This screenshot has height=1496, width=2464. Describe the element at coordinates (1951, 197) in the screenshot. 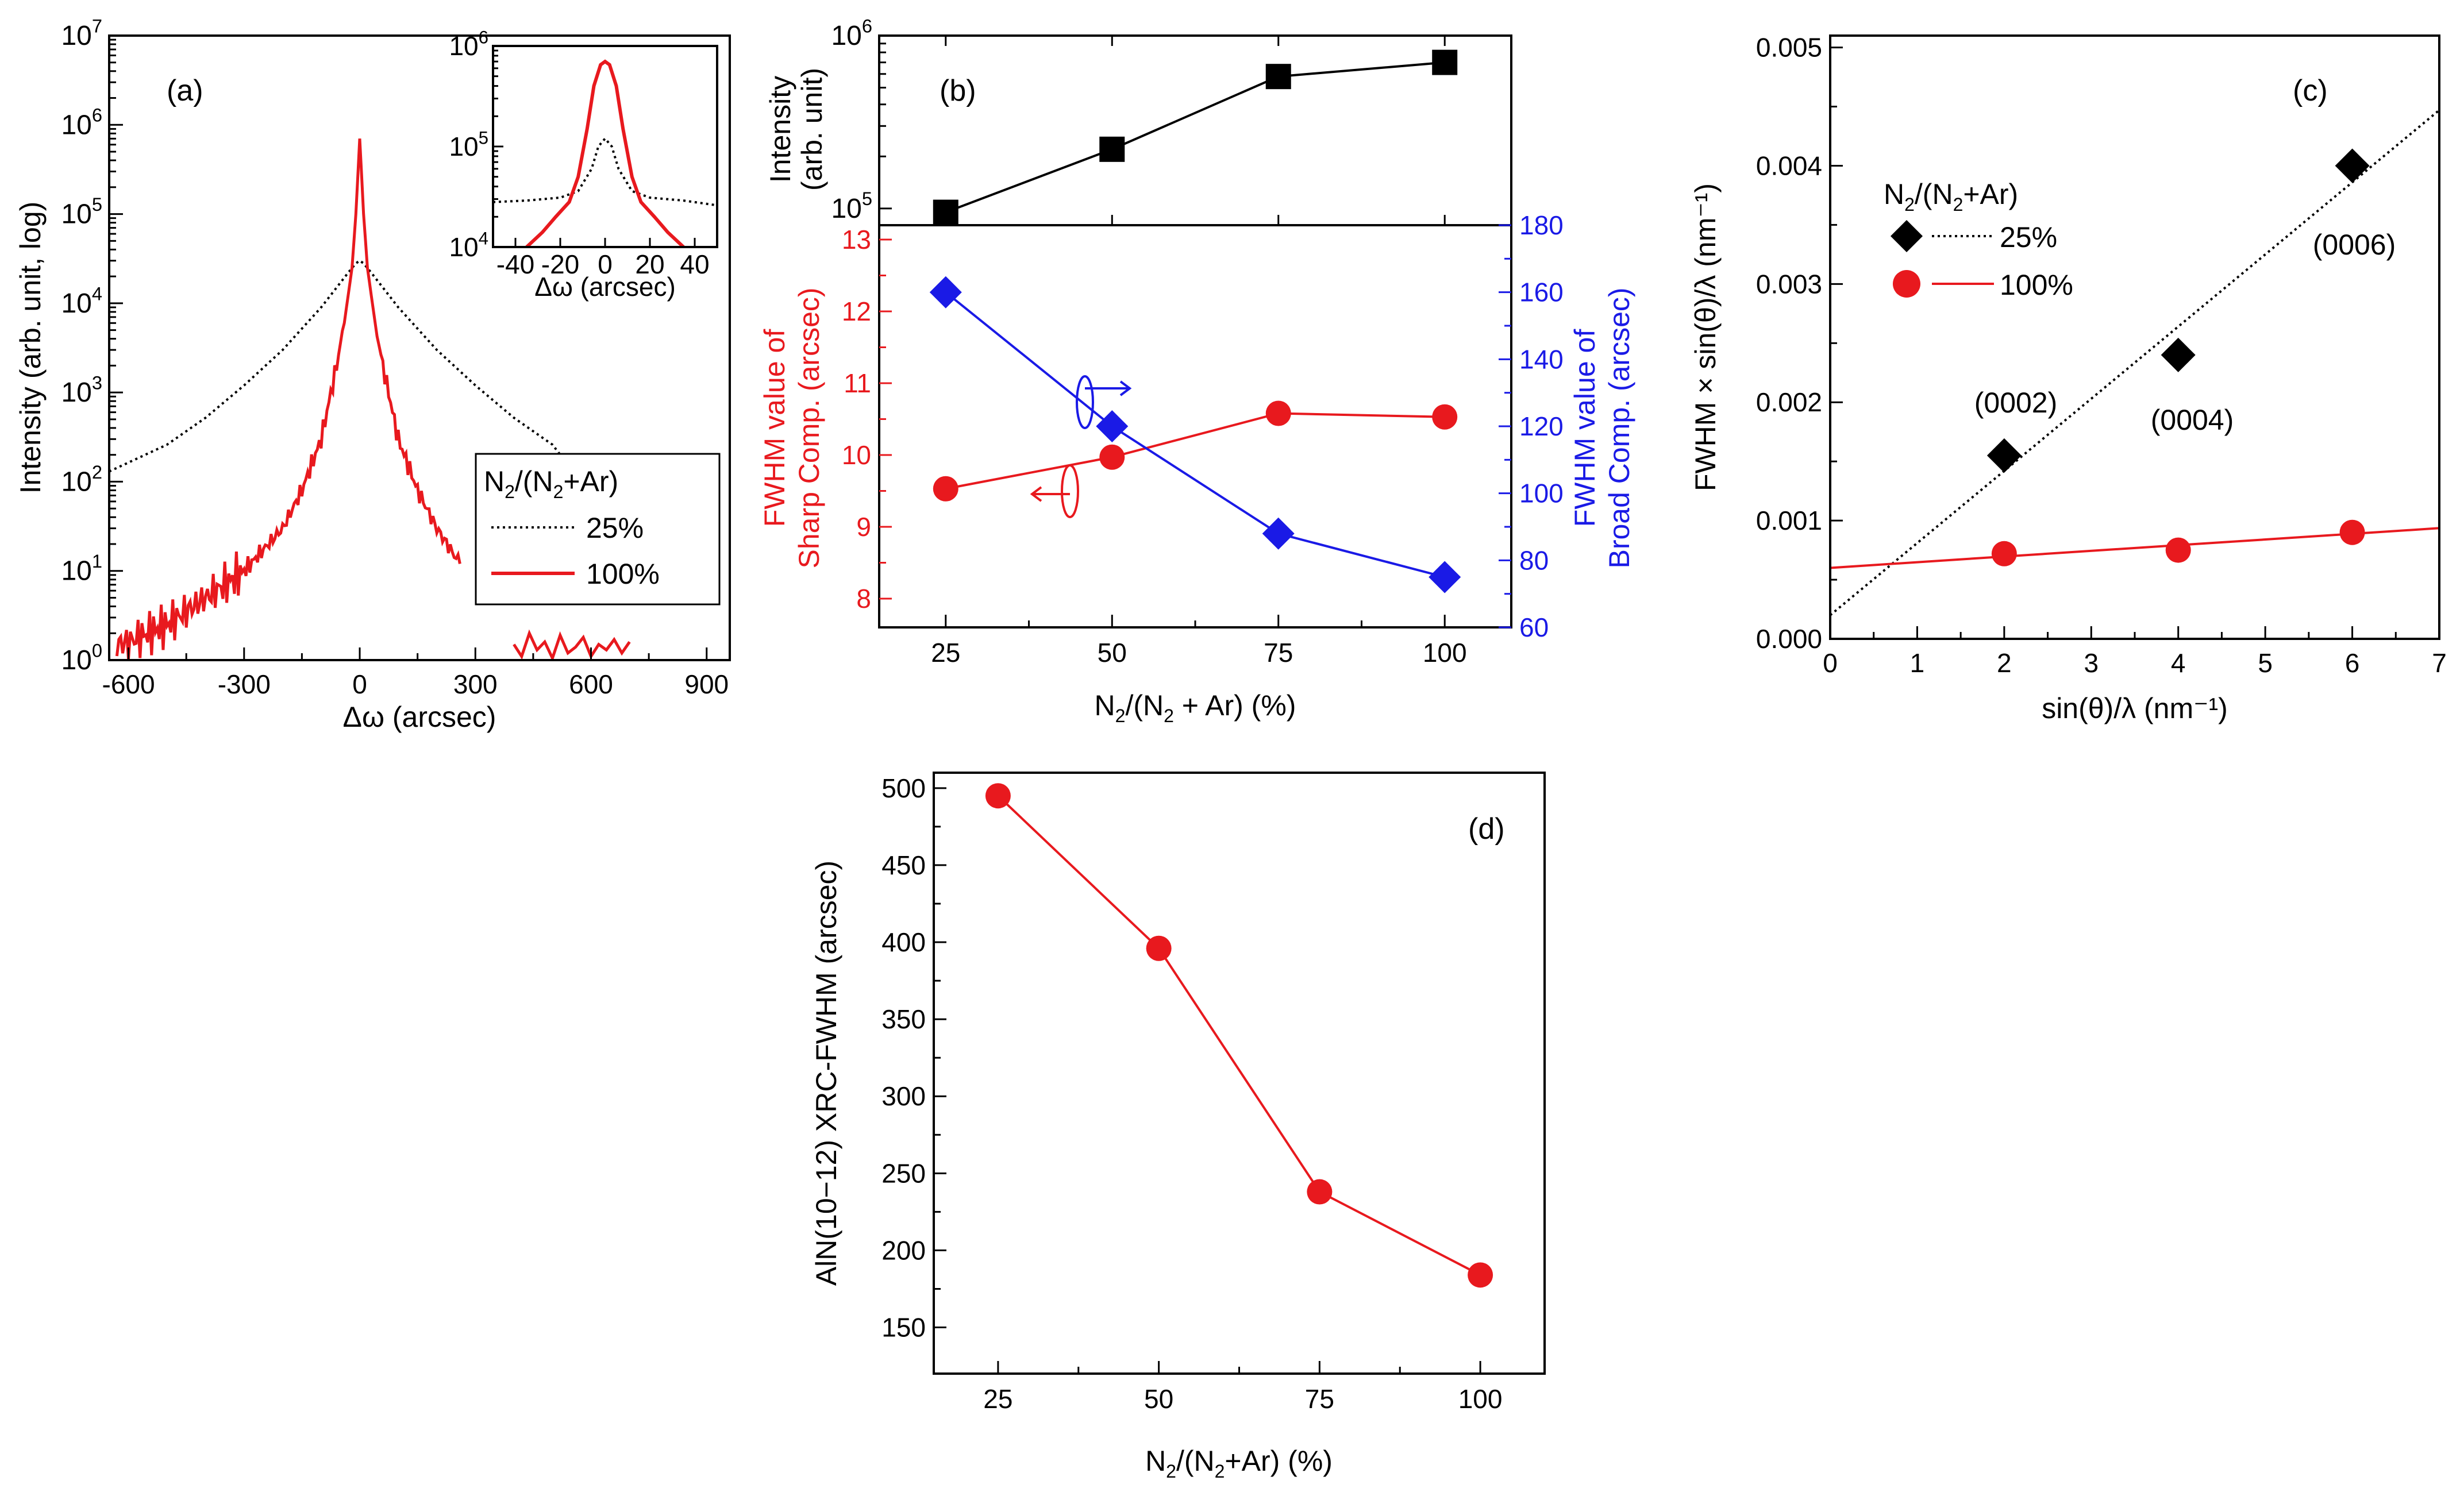

I see `panel-c-legend-title: N2/(N2+Ar)` at that location.